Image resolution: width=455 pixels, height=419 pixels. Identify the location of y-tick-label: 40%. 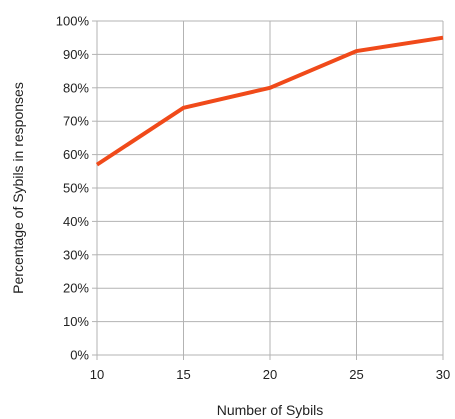
(76, 221).